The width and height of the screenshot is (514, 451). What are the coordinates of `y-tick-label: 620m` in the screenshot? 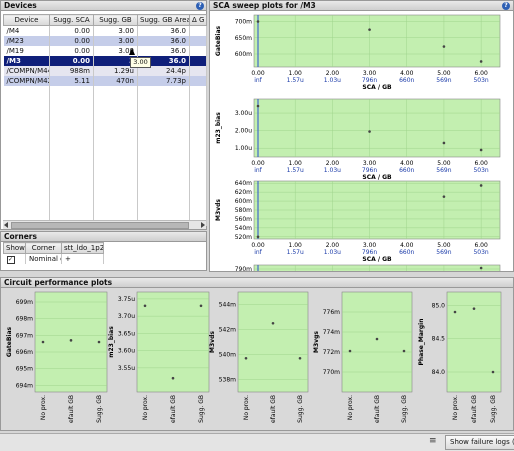 It's located at (243, 192).